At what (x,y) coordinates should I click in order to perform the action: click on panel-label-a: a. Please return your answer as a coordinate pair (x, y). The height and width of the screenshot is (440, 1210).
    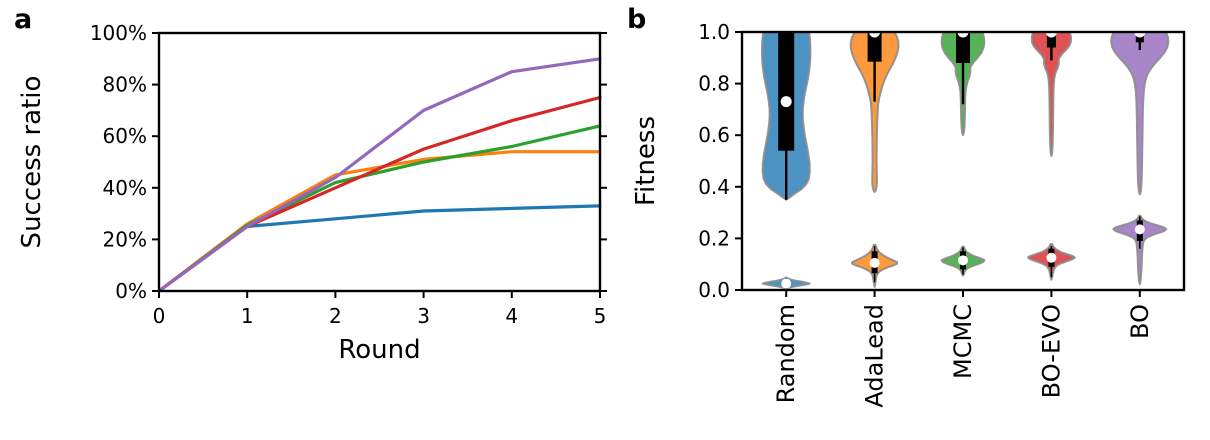
    Looking at the image, I should click on (23, 19).